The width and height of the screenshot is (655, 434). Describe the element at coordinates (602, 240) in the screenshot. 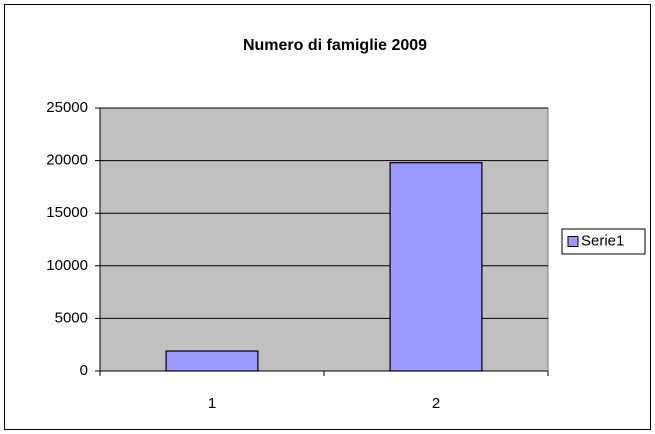

I see `legend-label: Serie1` at that location.